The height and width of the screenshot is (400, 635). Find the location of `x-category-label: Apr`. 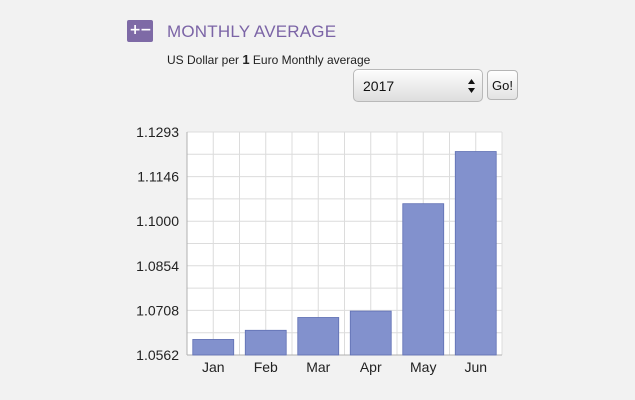

x-category-label: Apr is located at coordinates (371, 367).